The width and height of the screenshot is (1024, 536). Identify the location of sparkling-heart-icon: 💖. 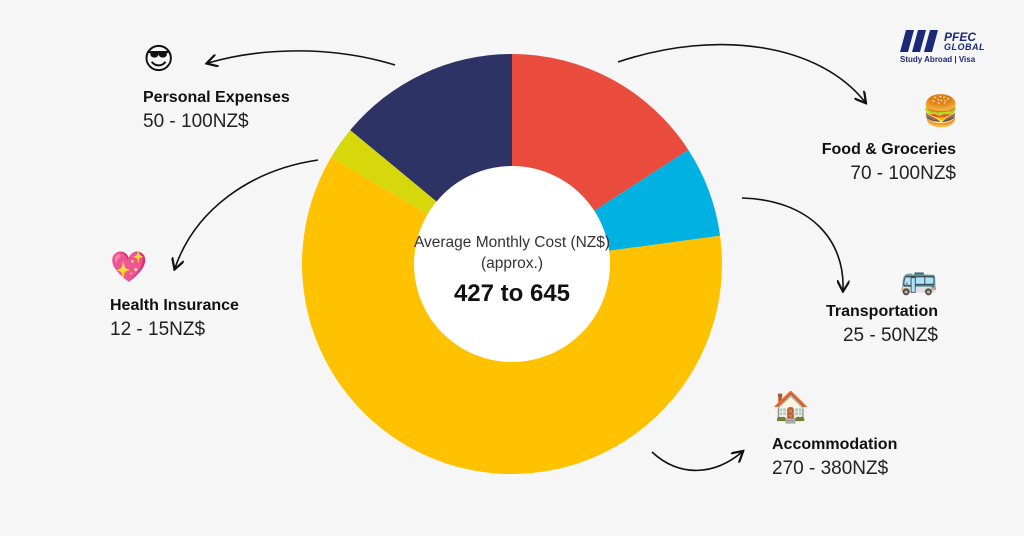
(129, 267).